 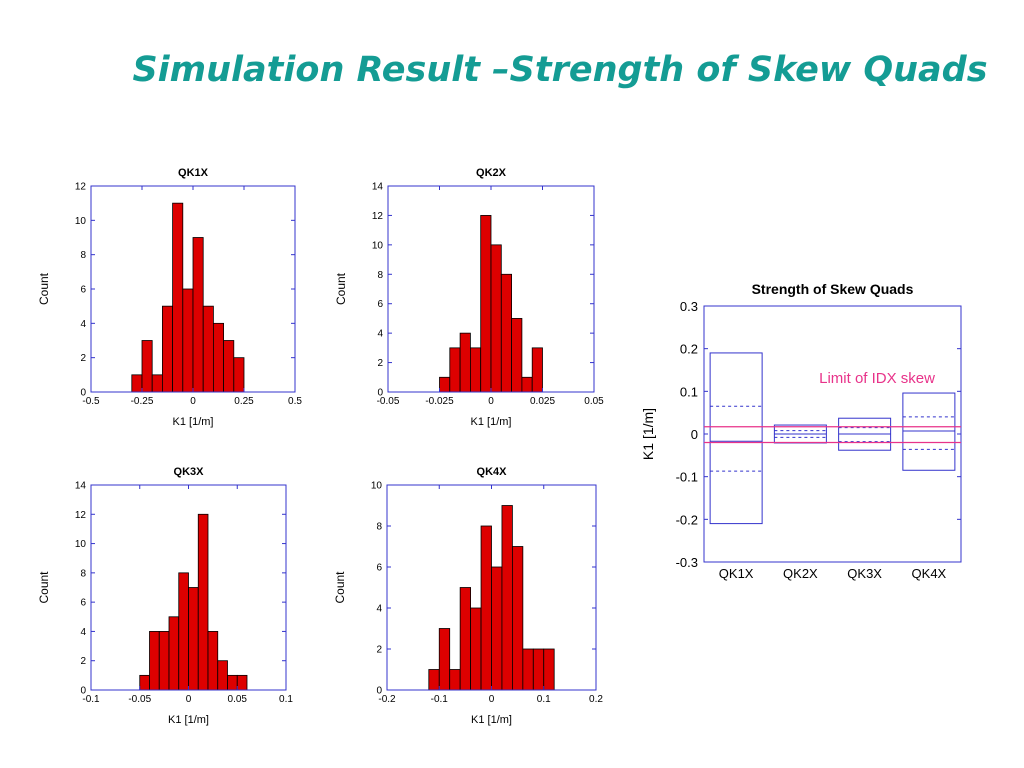 I want to click on y-tick-label: 0.3, so click(x=689, y=306).